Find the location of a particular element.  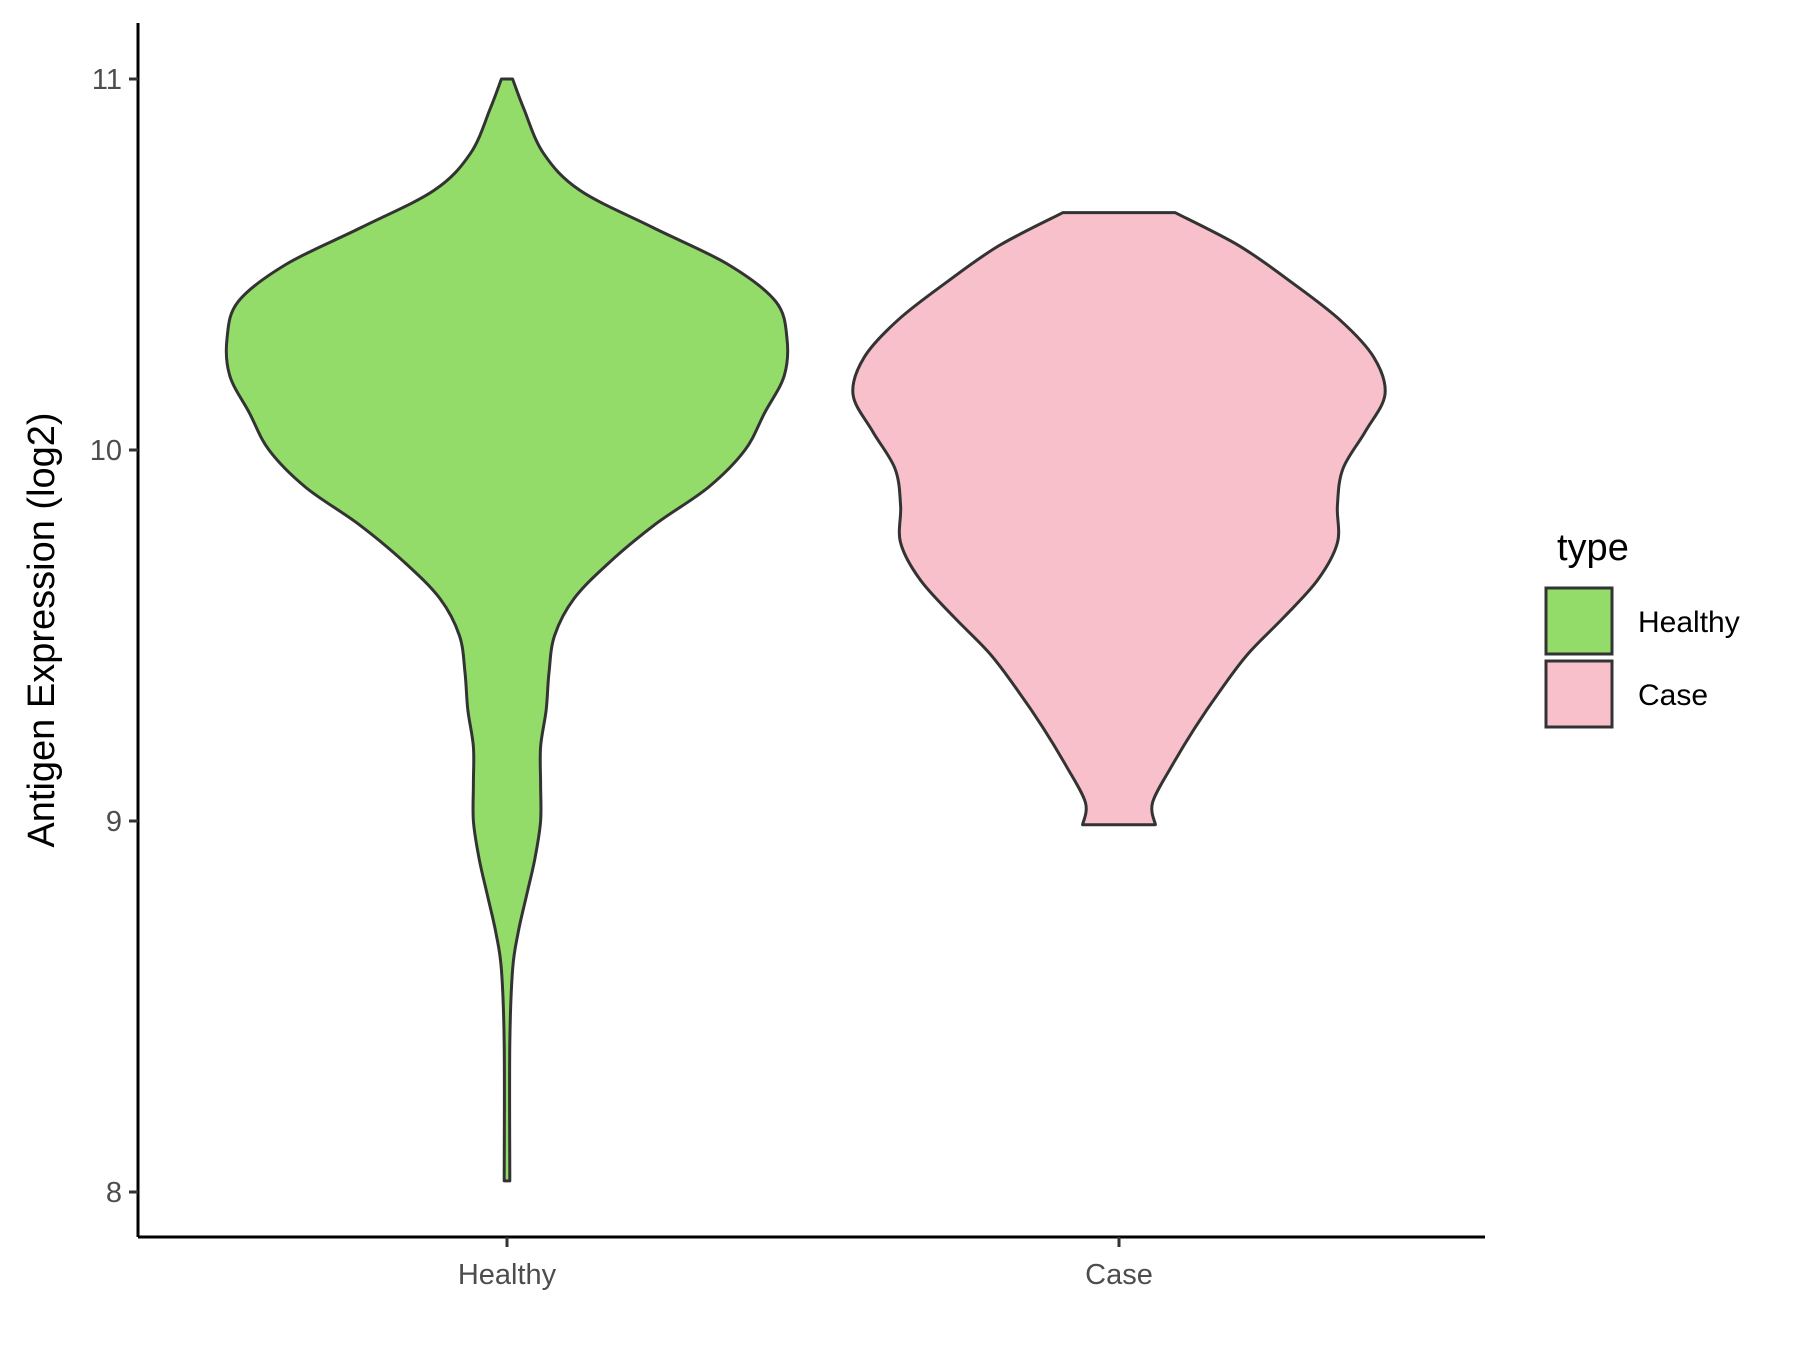

x-tick-label: Healthy is located at coordinates (507, 1275).